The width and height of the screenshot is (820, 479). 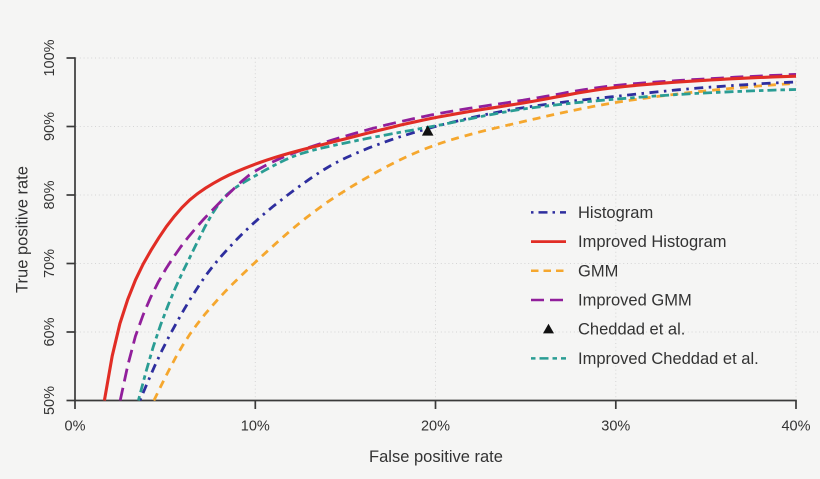 What do you see at coordinates (50, 263) in the screenshot?
I see `svg-text: 70%` at bounding box center [50, 263].